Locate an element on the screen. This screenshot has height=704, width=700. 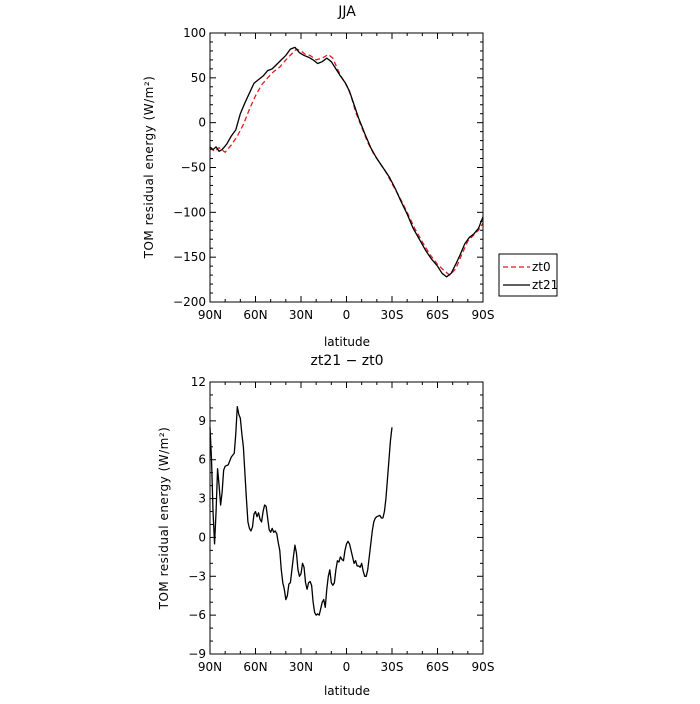
chart-bottom-series is located at coordinates (301, 510).